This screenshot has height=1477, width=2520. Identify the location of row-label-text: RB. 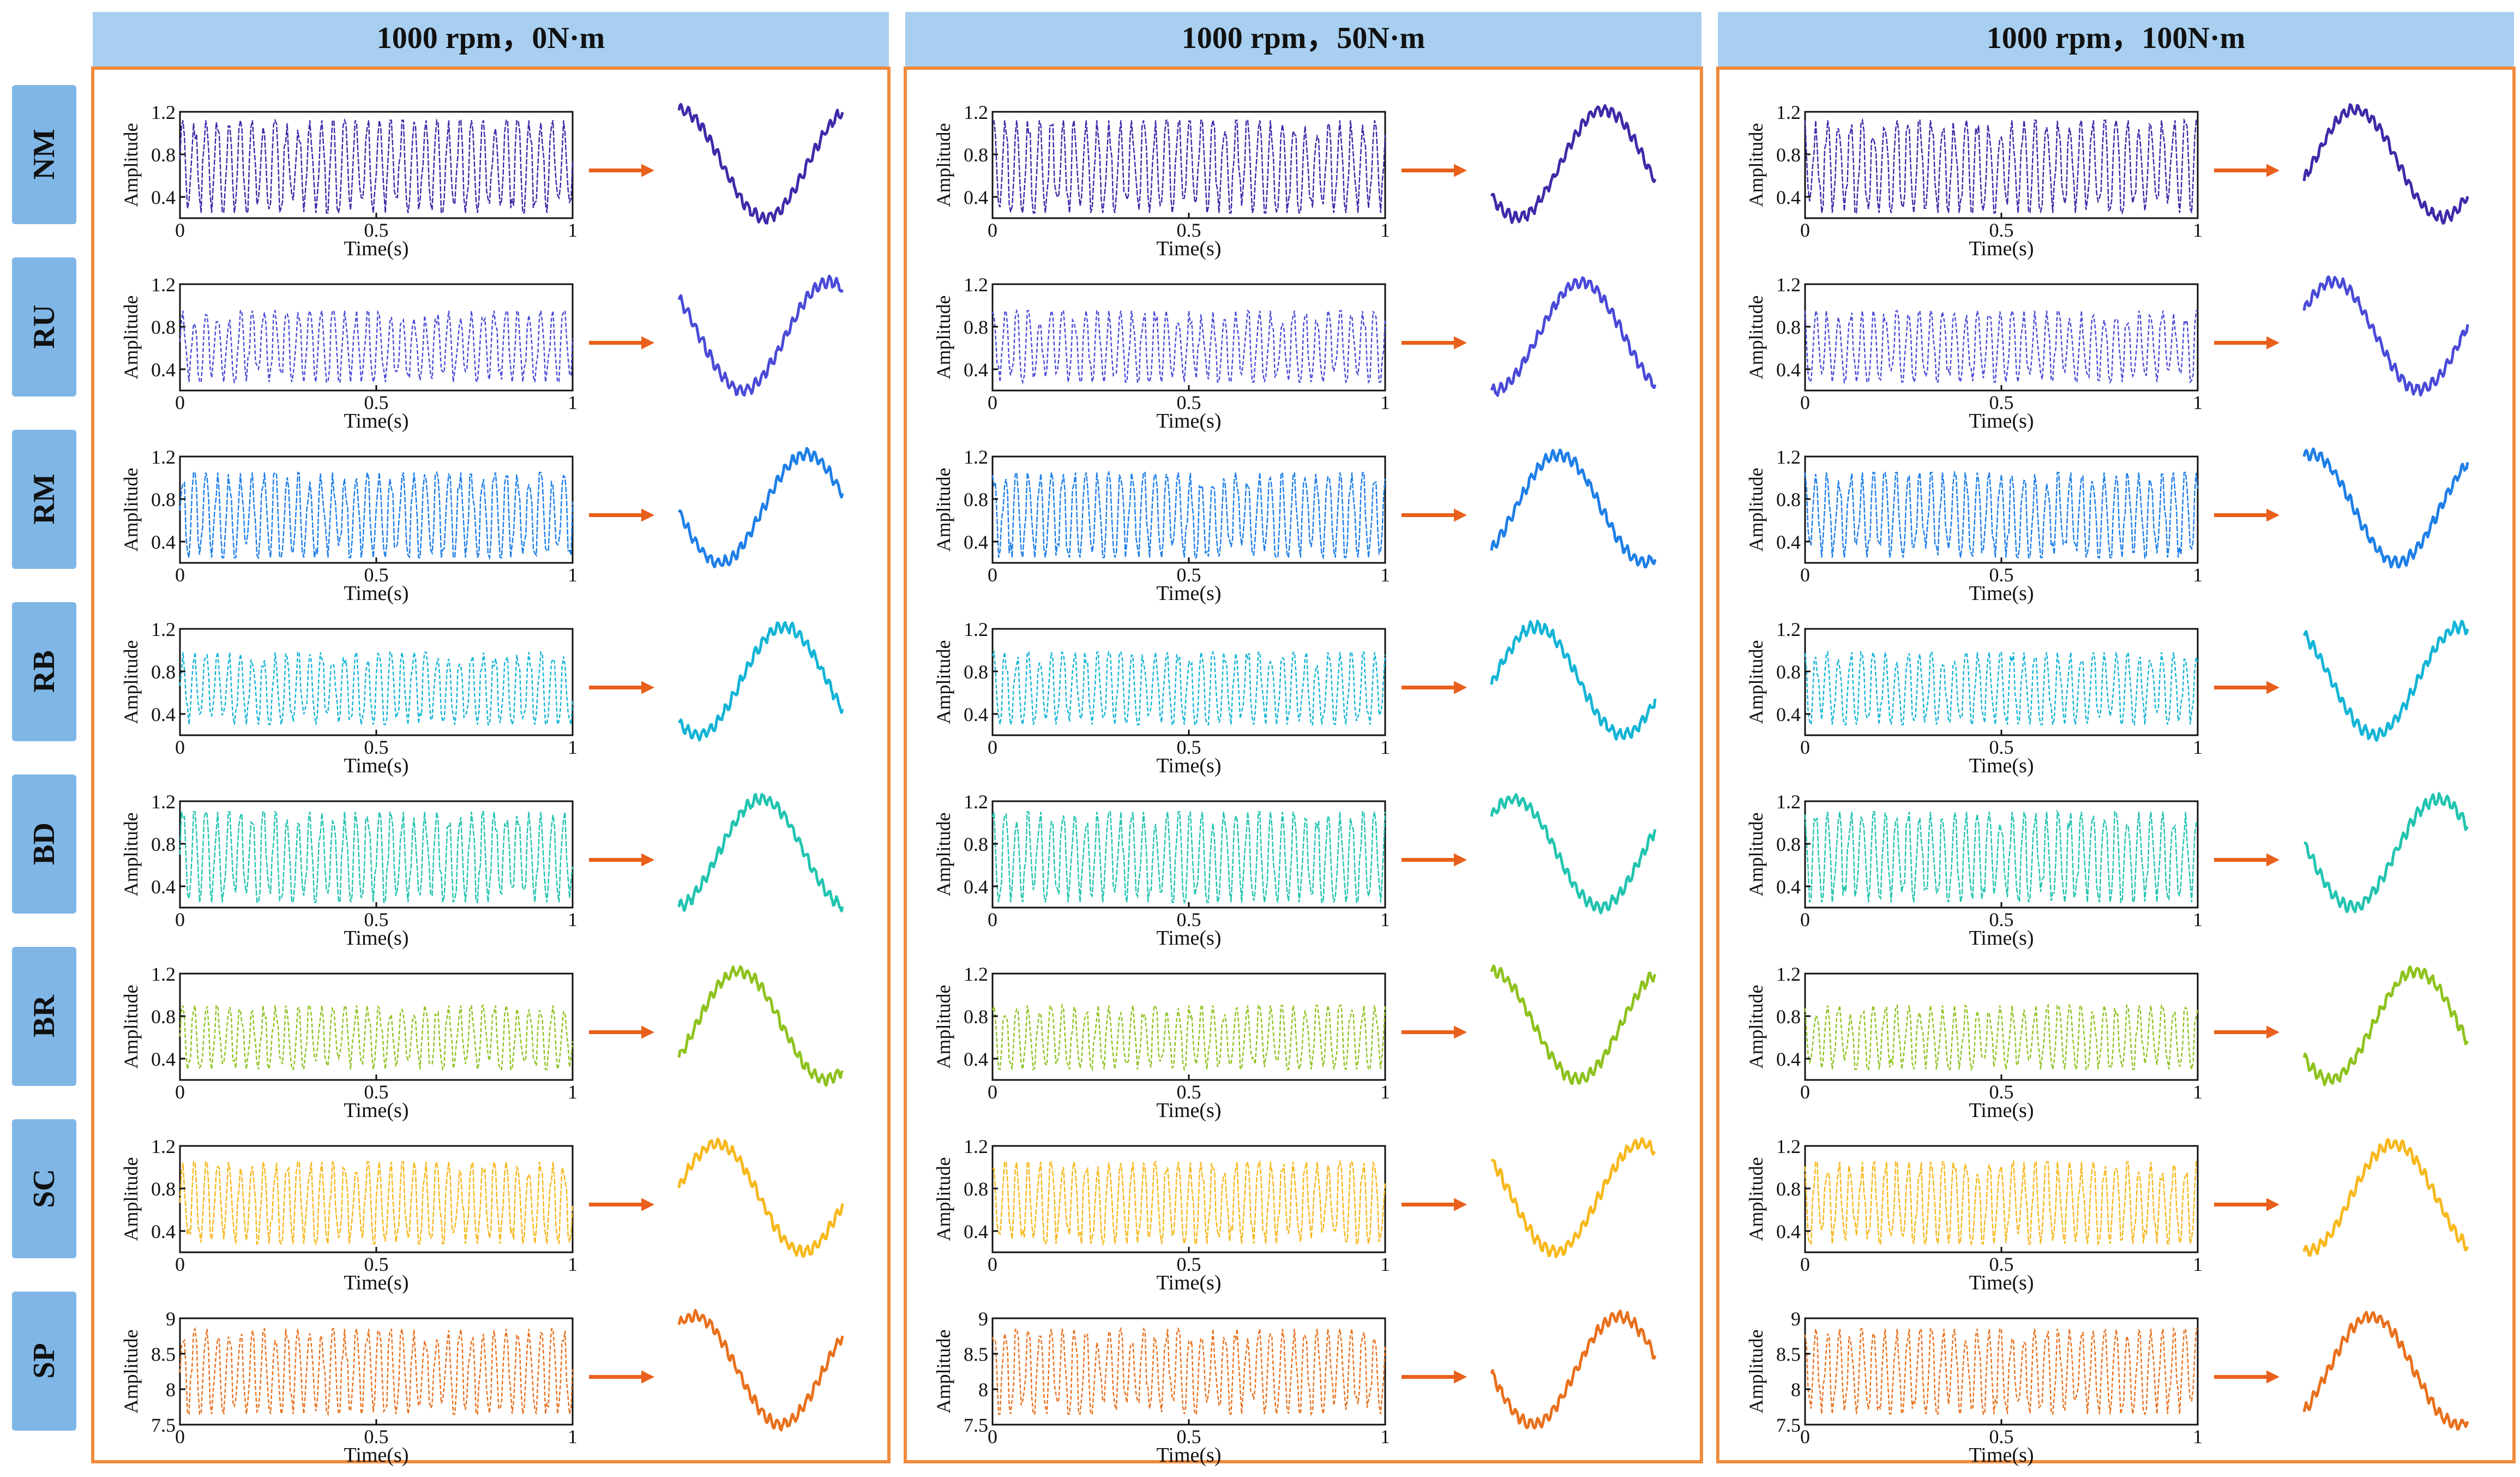
(44, 671).